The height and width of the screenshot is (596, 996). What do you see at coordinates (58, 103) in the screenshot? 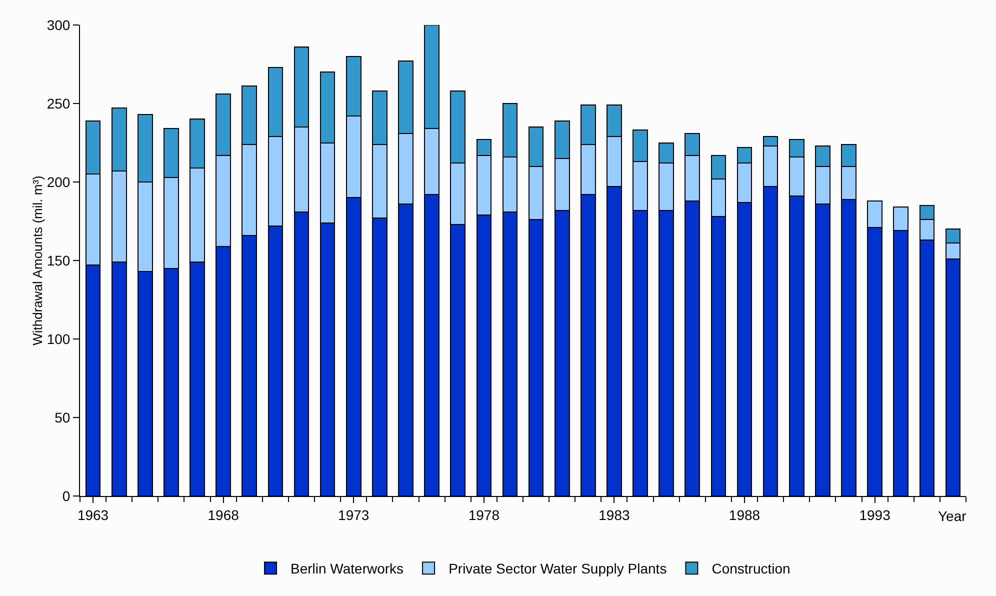
I see `y-tick-label: 250` at bounding box center [58, 103].